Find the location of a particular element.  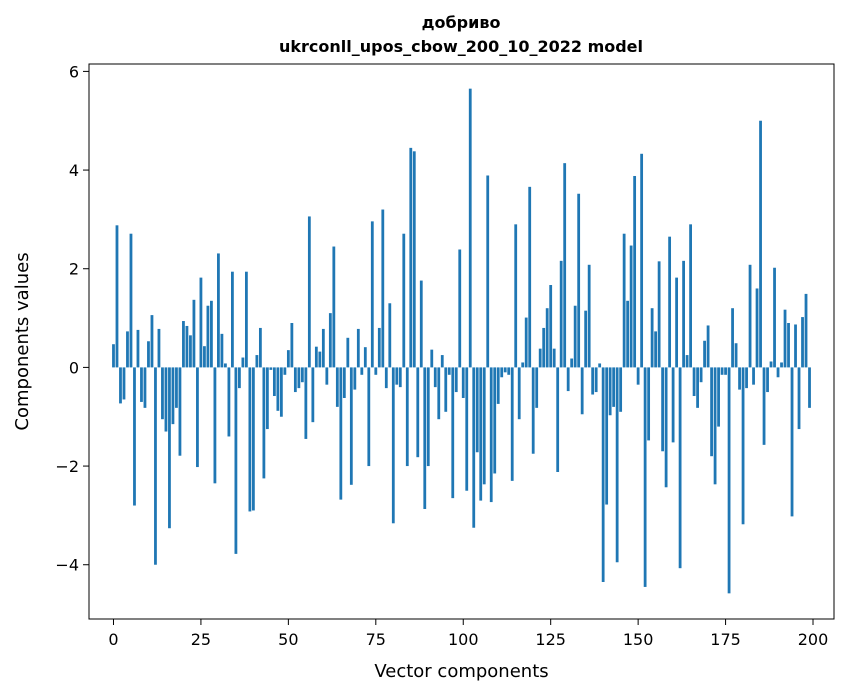

x-tick-label: 125 is located at coordinates (550, 639).